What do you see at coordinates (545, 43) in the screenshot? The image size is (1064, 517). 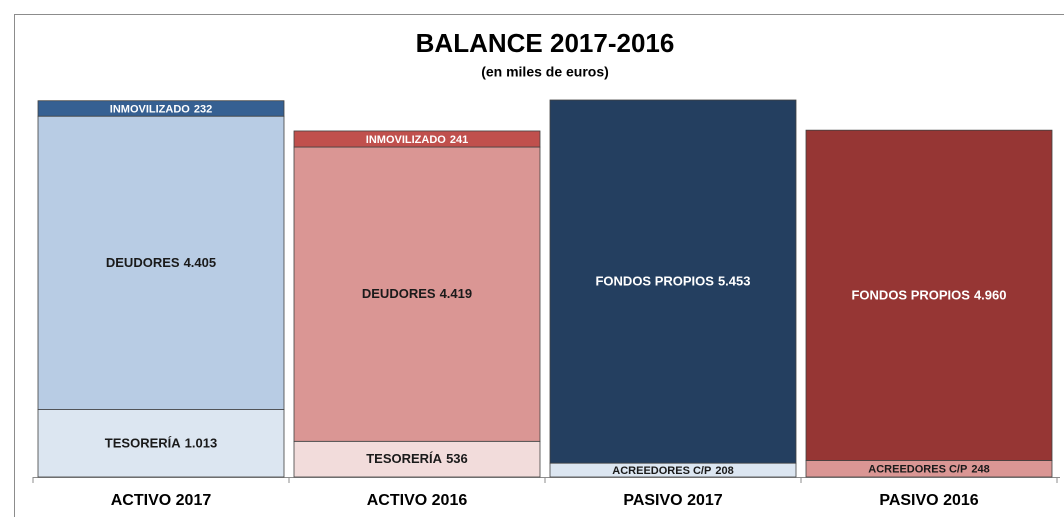 I see `chart-title: BALANCE 2017-2016` at bounding box center [545, 43].